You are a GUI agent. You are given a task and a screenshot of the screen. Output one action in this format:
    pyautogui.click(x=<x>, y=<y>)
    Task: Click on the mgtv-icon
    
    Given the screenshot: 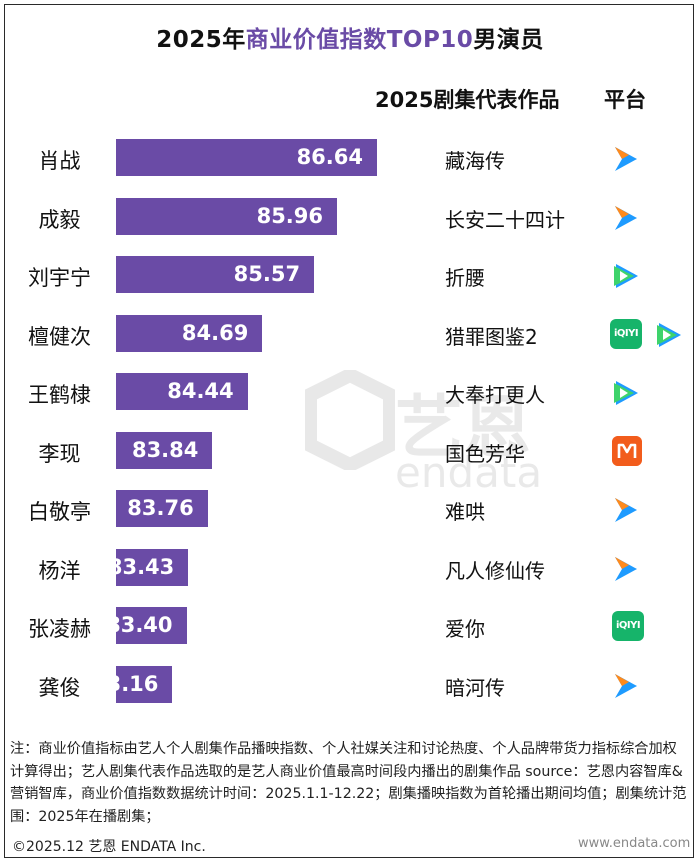 What is the action you would take?
    pyautogui.click(x=627, y=450)
    